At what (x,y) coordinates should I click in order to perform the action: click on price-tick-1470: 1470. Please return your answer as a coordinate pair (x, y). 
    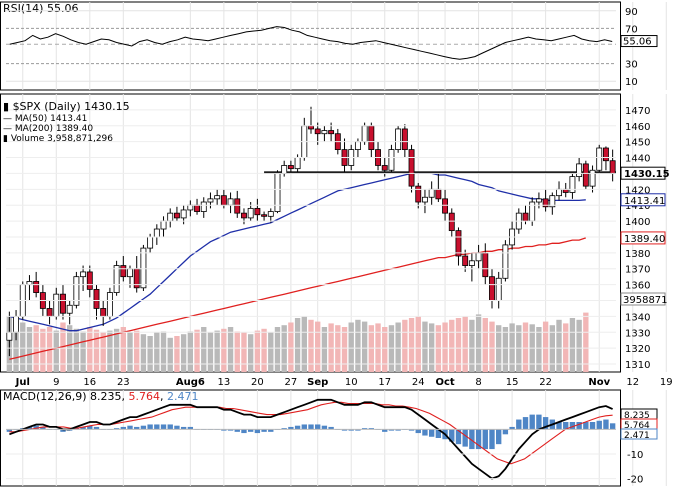
    Looking at the image, I should click on (637, 111).